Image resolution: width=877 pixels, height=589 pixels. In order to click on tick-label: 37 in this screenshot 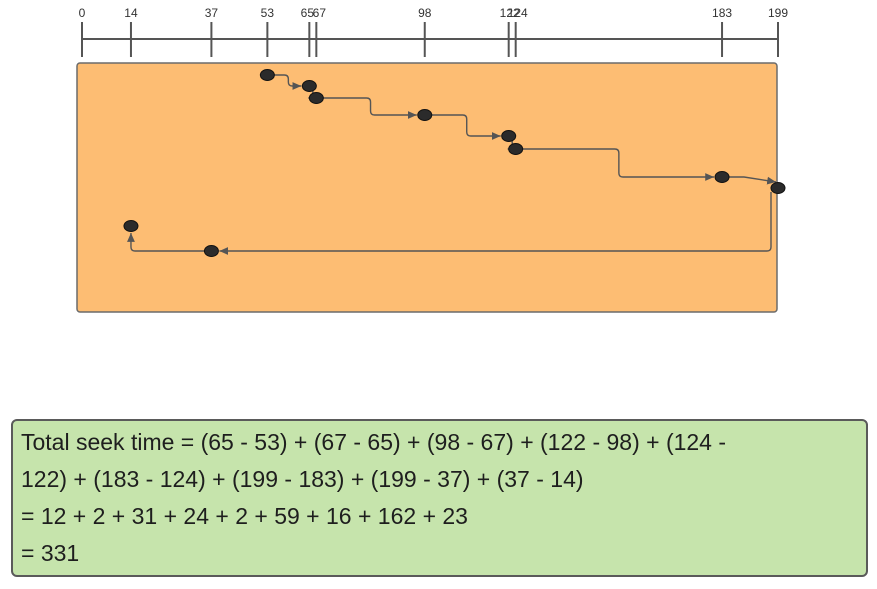, I will do `click(212, 13)`.